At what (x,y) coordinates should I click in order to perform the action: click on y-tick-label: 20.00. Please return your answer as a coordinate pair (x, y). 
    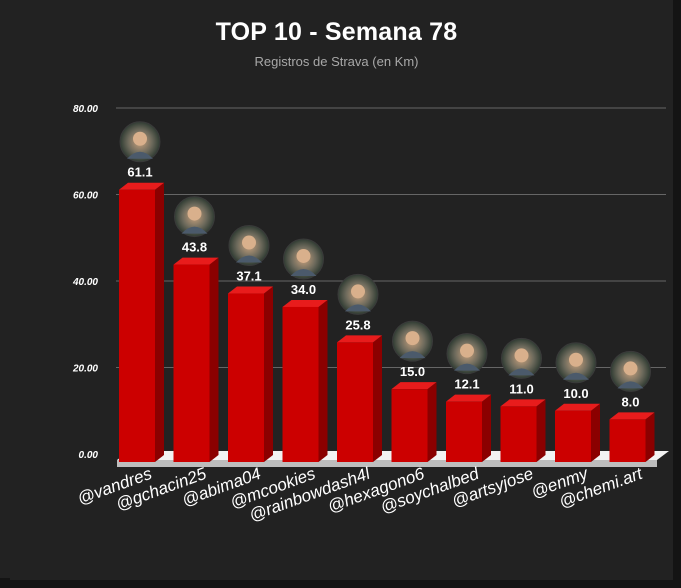
    Looking at the image, I should click on (85, 369).